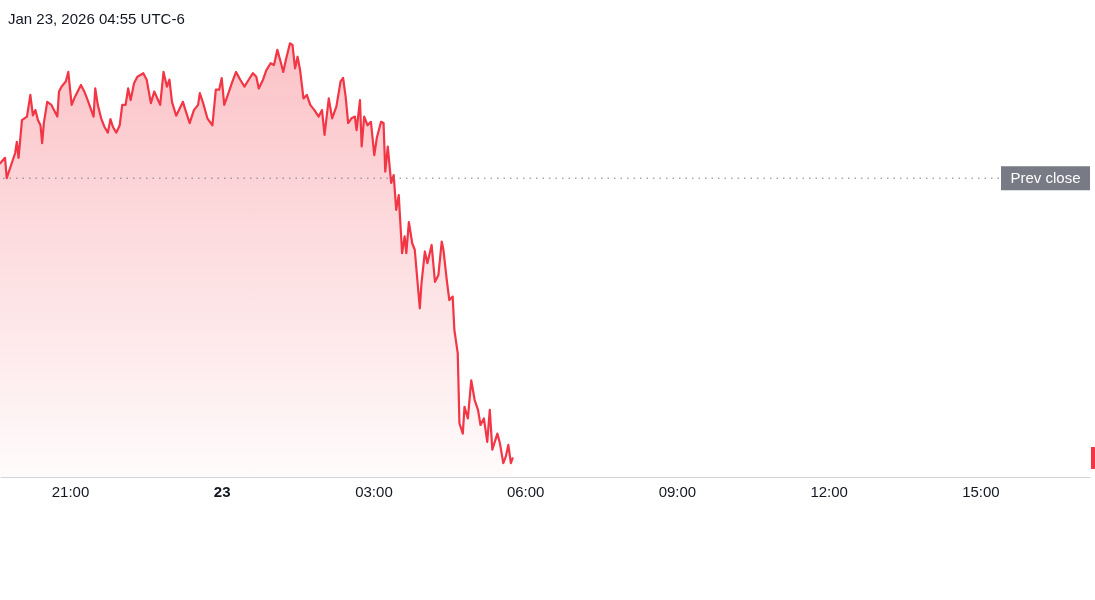  What do you see at coordinates (70, 491) in the screenshot?
I see `x-tick-label: 21:00` at bounding box center [70, 491].